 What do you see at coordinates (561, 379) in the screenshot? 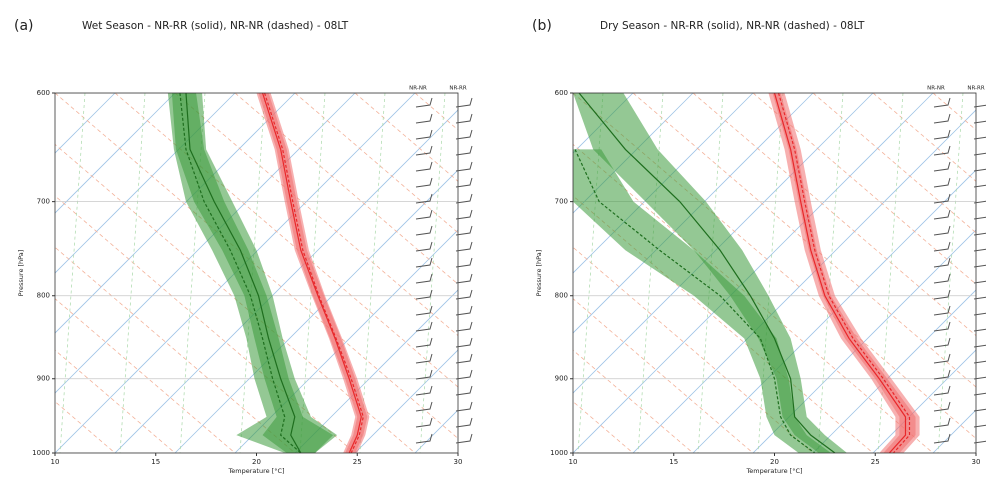
I see `y-tick-label: 900` at bounding box center [561, 379].